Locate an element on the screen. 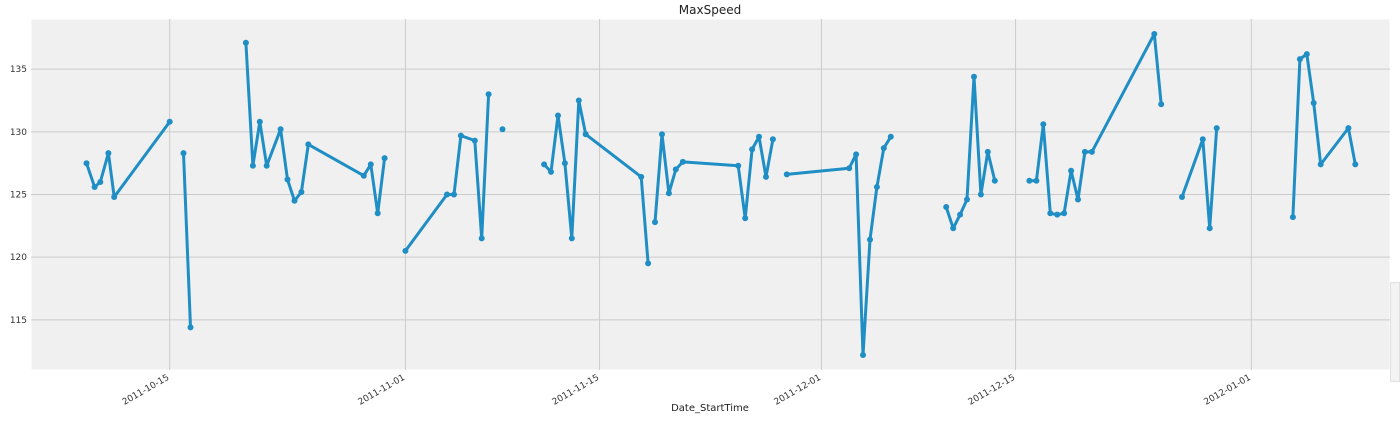 The image size is (1400, 422). x-tick-label: 2012-01-01 is located at coordinates (1228, 390).